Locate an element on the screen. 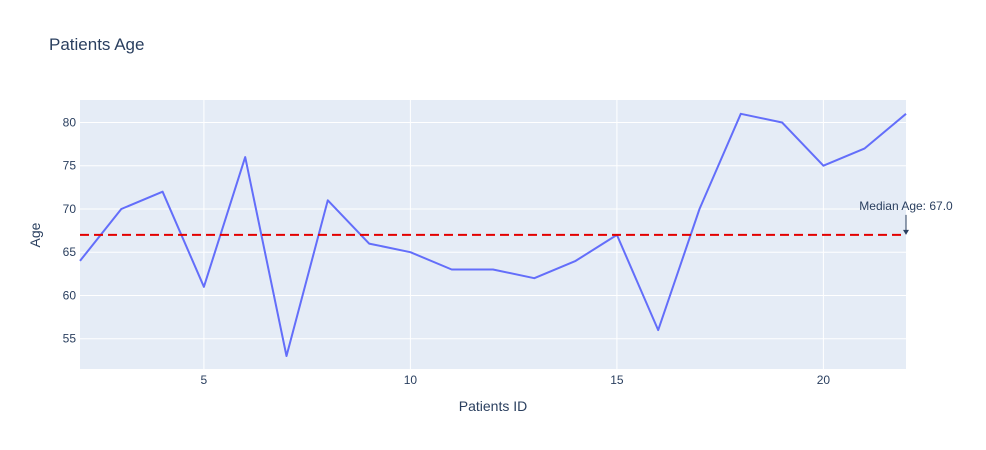 This screenshot has width=986, height=450. y-tick-label: 75 is located at coordinates (70, 166).